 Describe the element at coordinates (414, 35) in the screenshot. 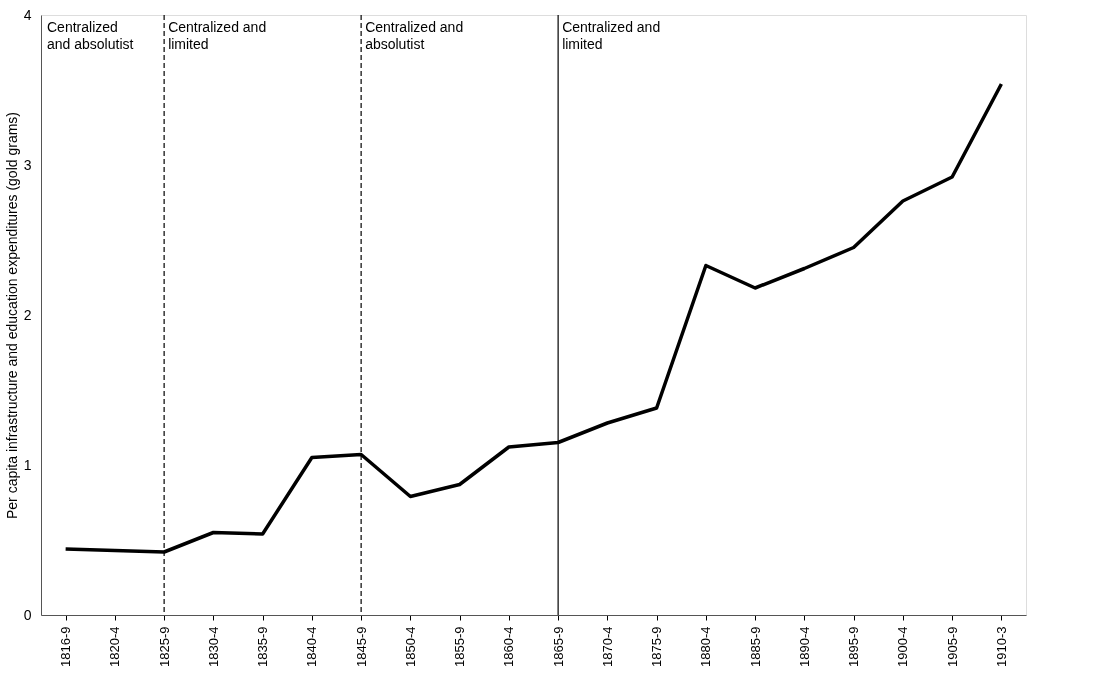

I see `ref-line-label: Centralized and absolutist` at that location.